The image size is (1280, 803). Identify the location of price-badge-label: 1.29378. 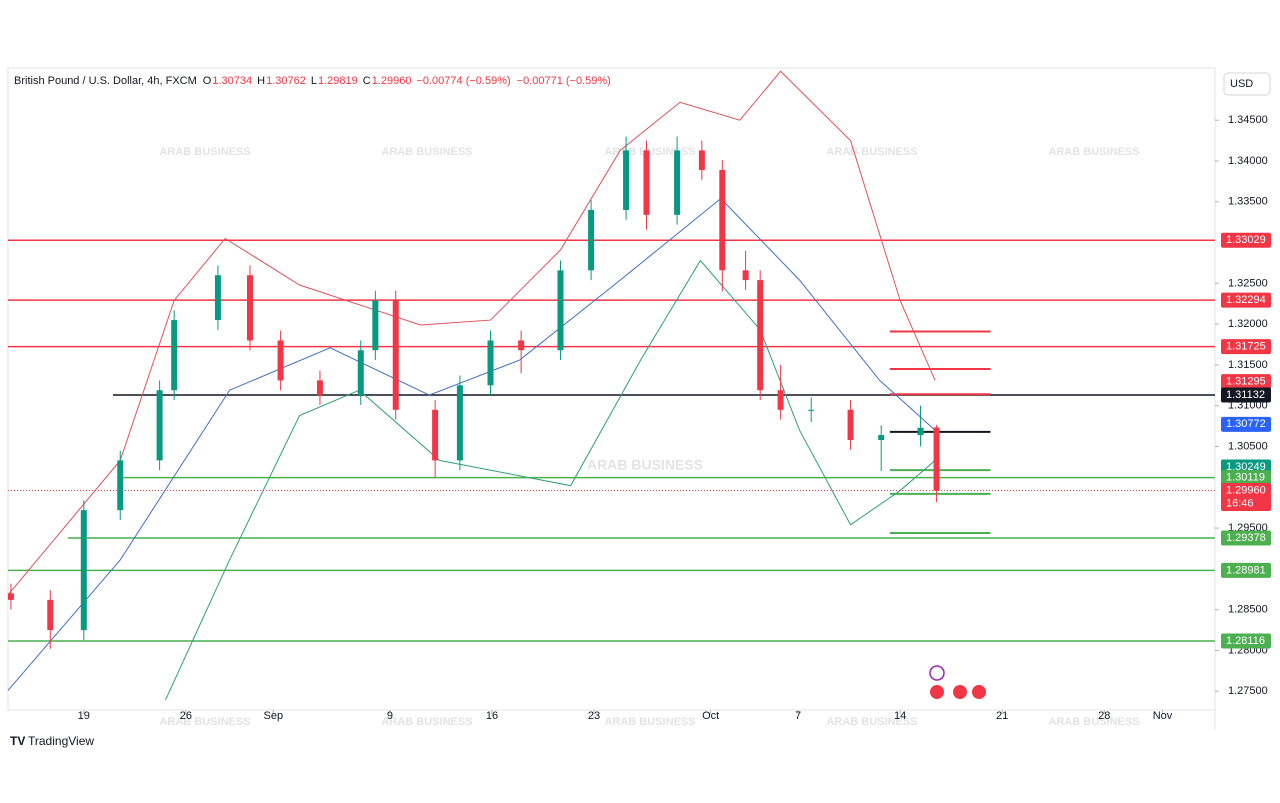
(1246, 538).